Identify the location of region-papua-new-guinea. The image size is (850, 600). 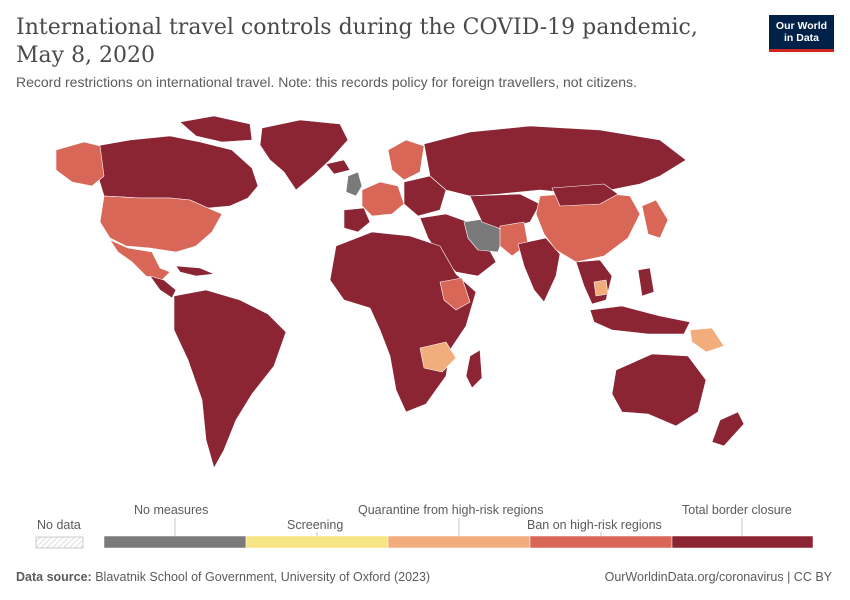
(707, 340).